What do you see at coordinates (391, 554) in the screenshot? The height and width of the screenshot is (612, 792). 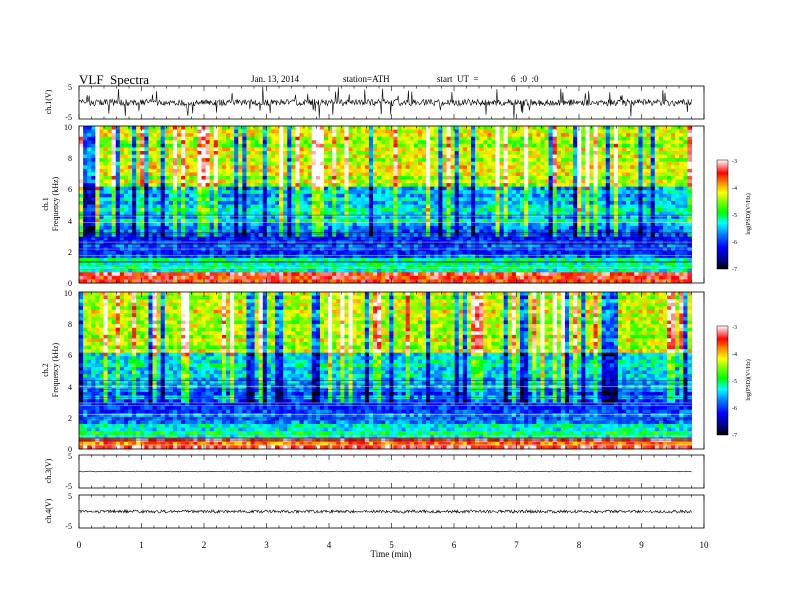 I see `x-axis-label: Time (min)` at bounding box center [391, 554].